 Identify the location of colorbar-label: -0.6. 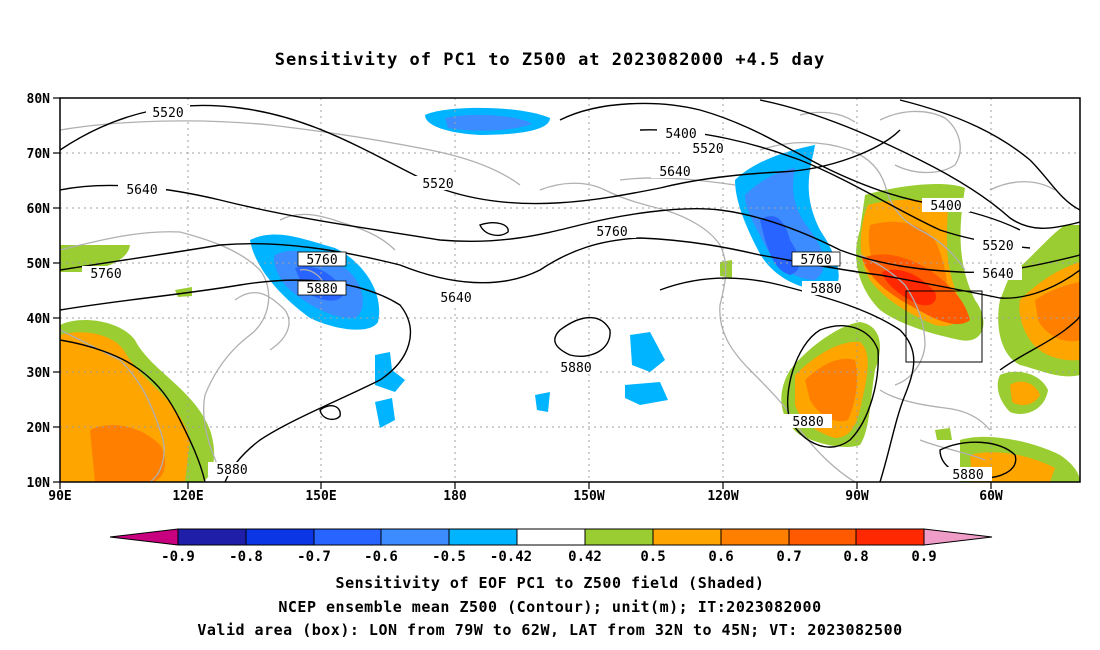
(381, 557).